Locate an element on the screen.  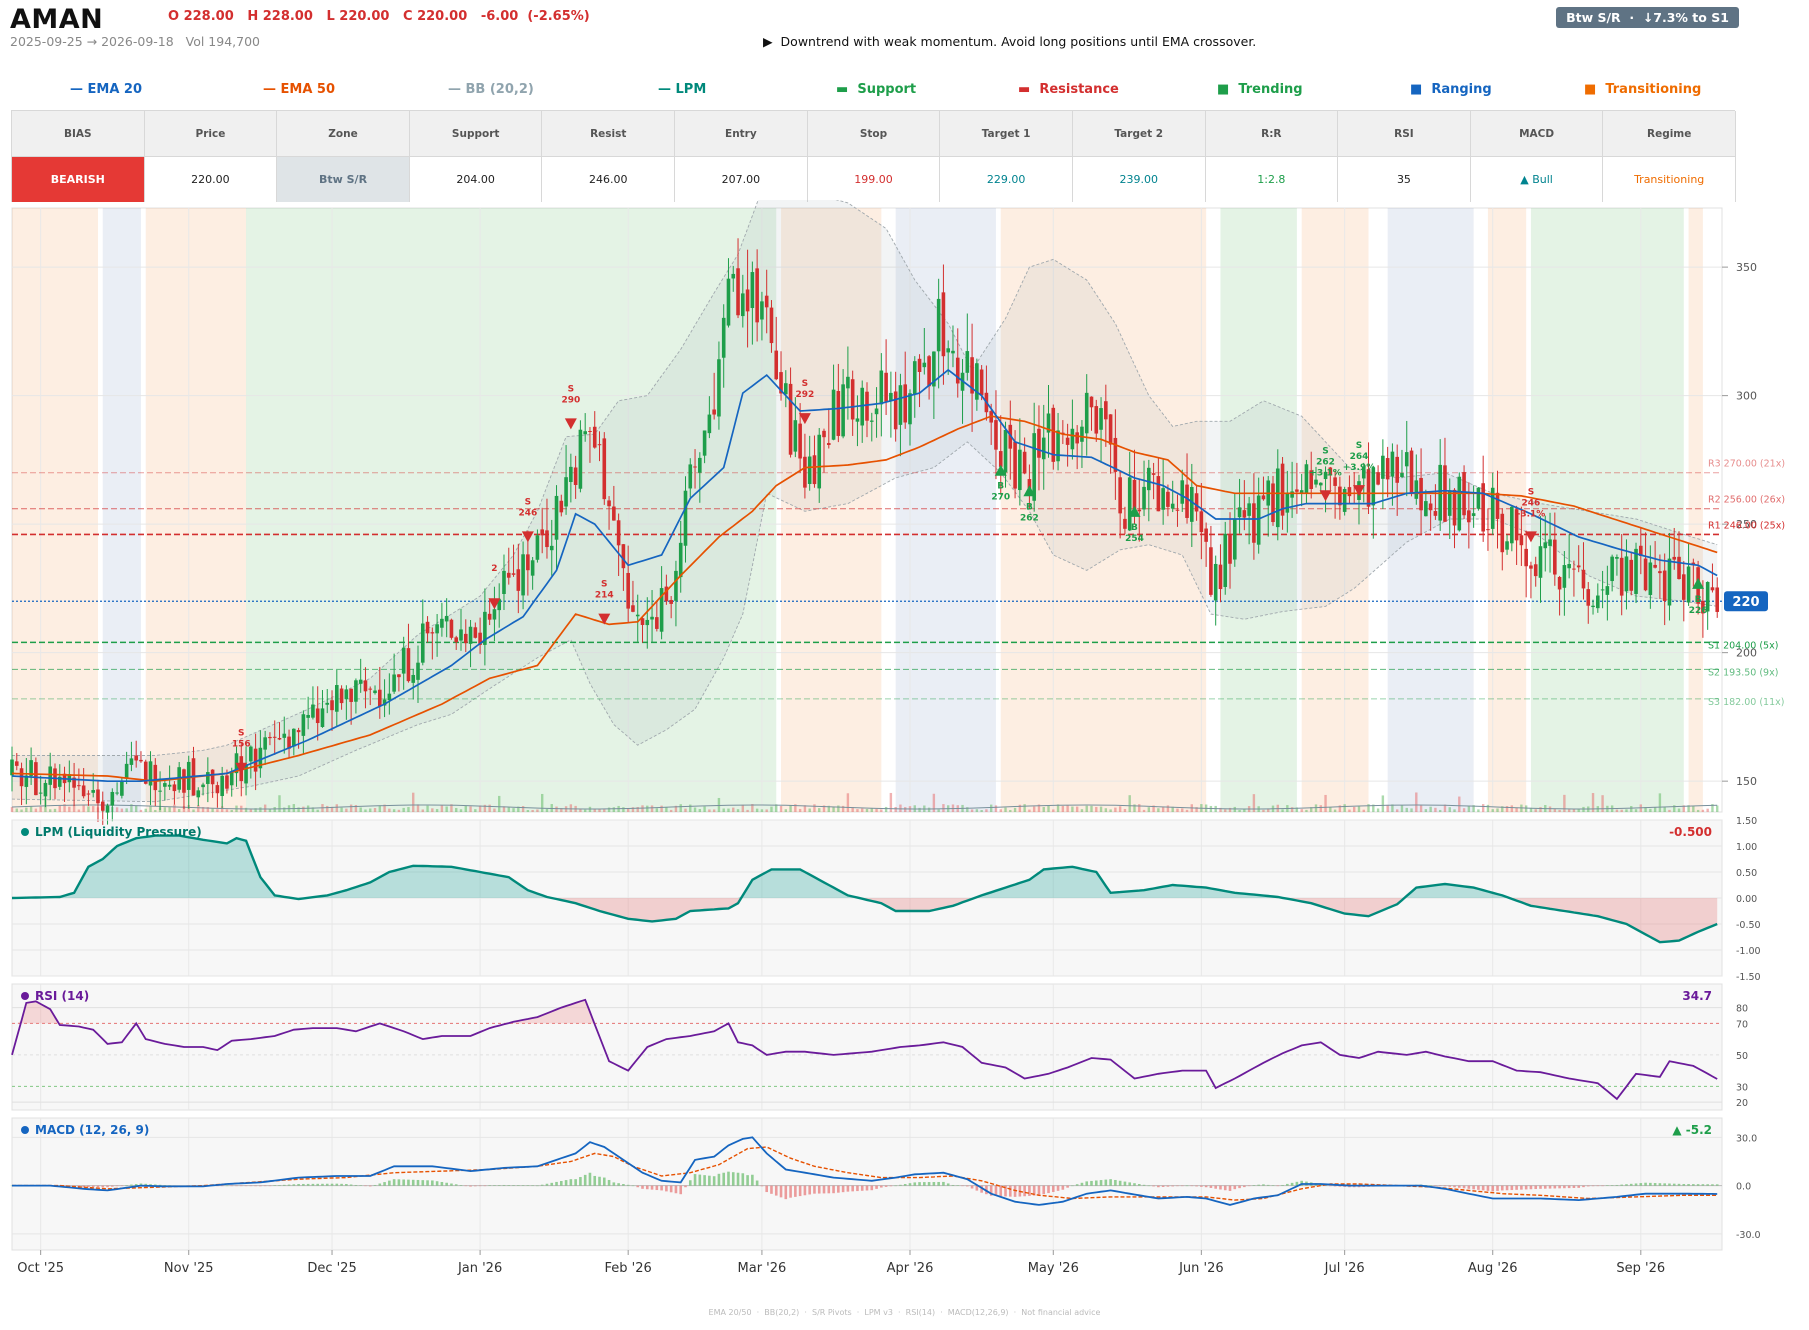
table-cell: 1:2.8 is located at coordinates (1272, 179).